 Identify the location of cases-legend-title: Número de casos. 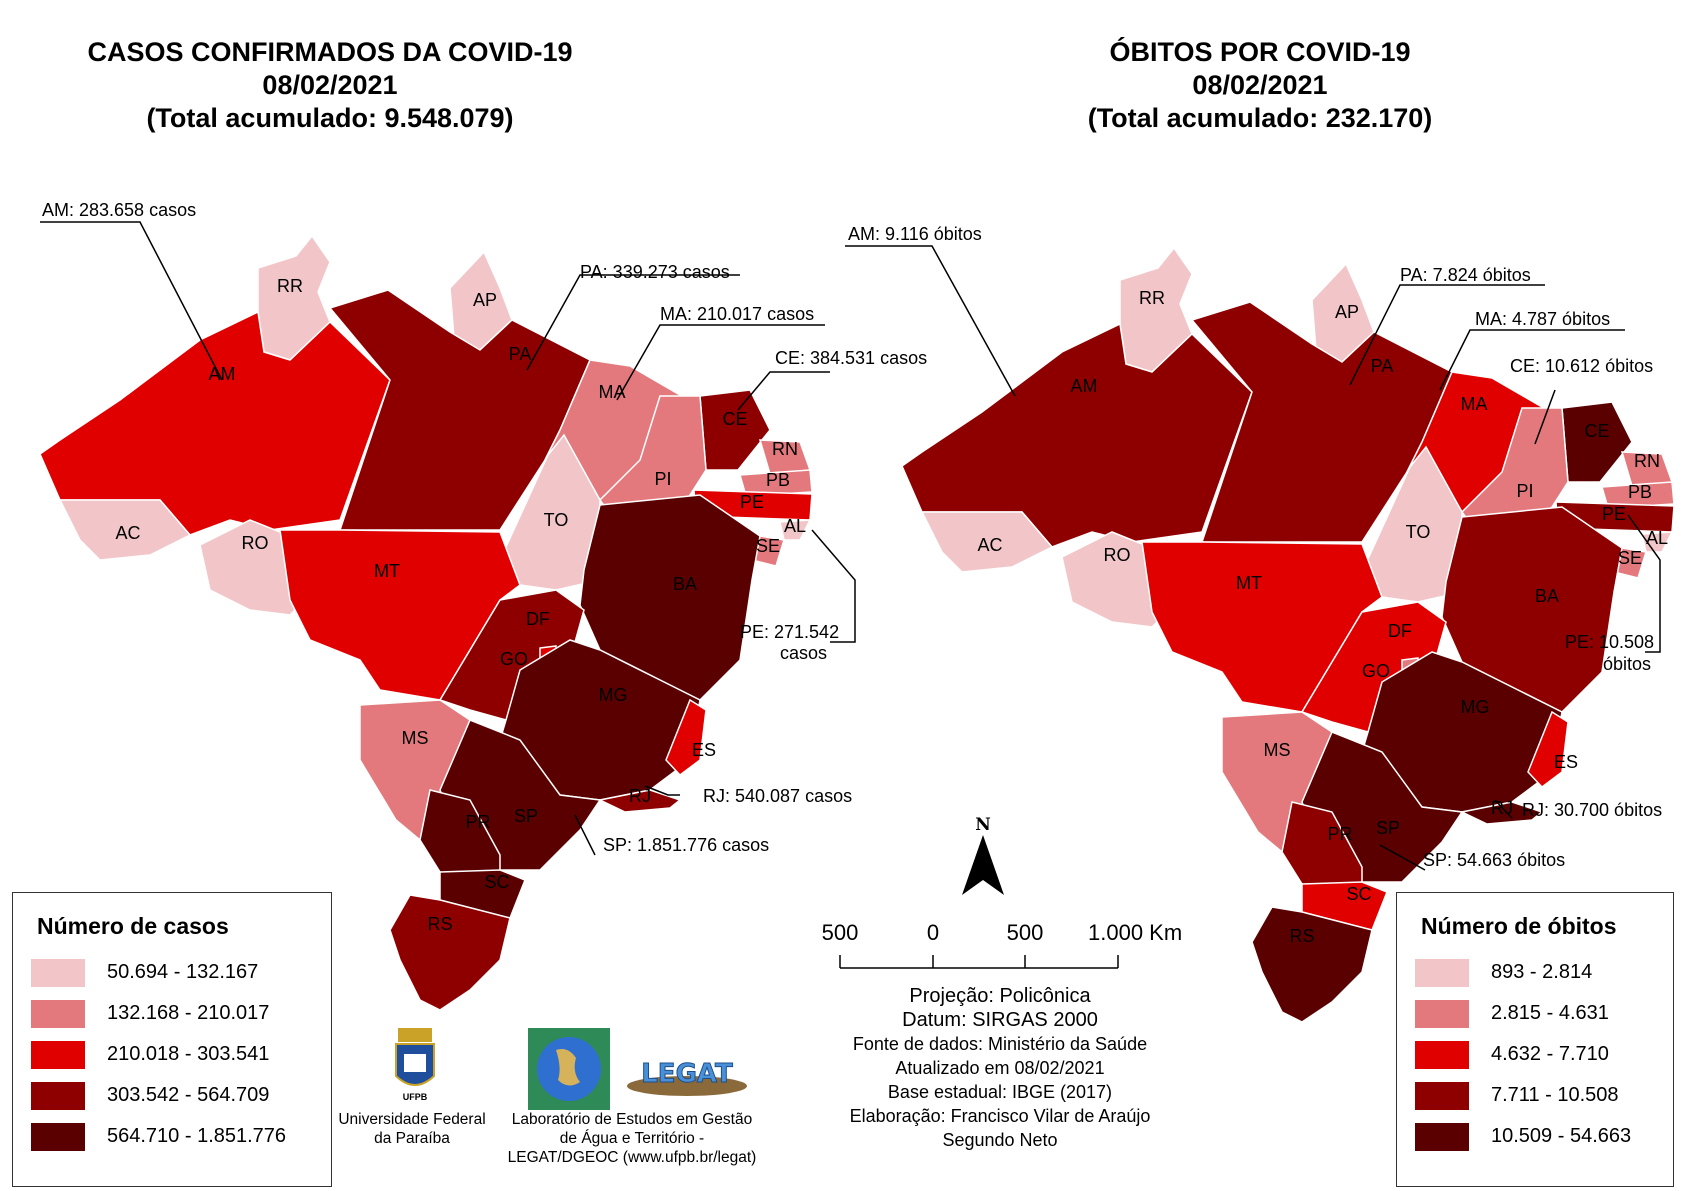
(133, 926).